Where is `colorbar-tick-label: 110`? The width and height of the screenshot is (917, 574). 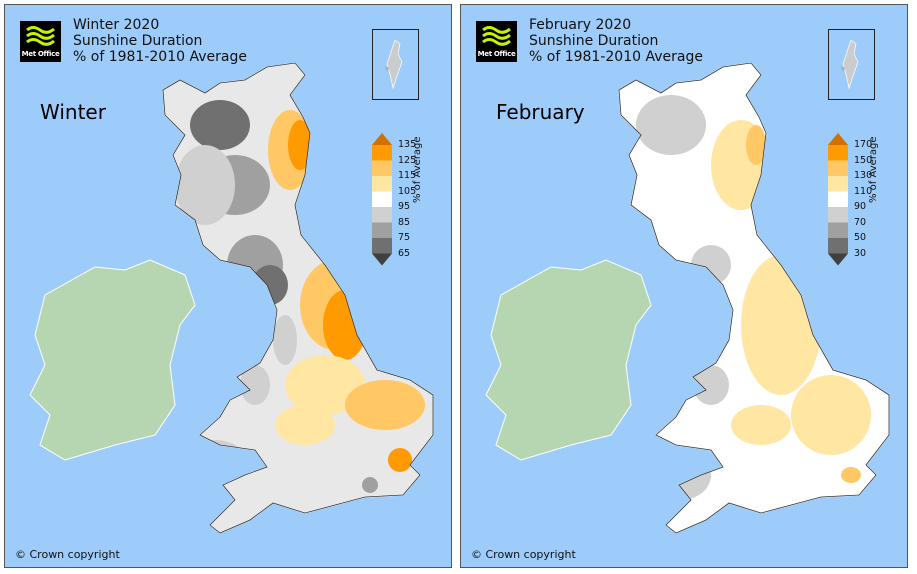
colorbar-tick-label: 110 is located at coordinates (863, 191).